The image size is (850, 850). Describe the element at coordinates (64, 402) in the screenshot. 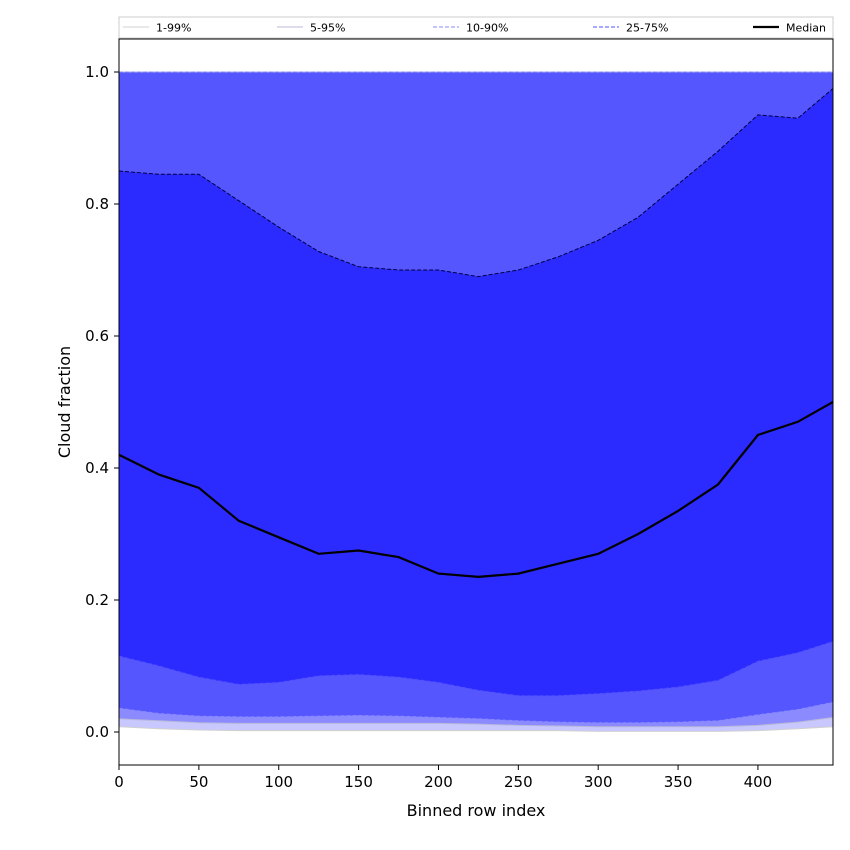

I see `y-axis-label: Cloud fraction` at that location.